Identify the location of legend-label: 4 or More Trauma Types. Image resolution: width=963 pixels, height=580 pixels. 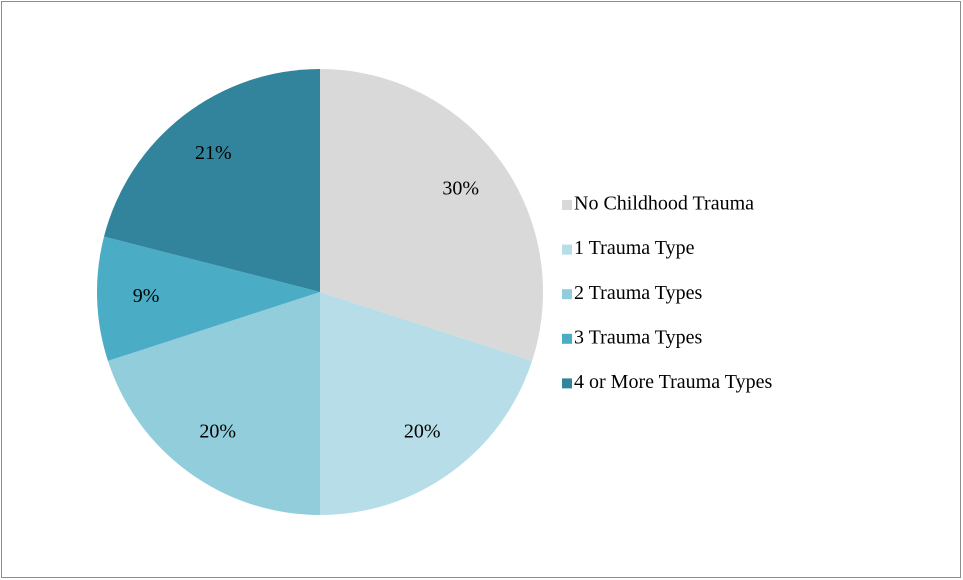
(673, 382).